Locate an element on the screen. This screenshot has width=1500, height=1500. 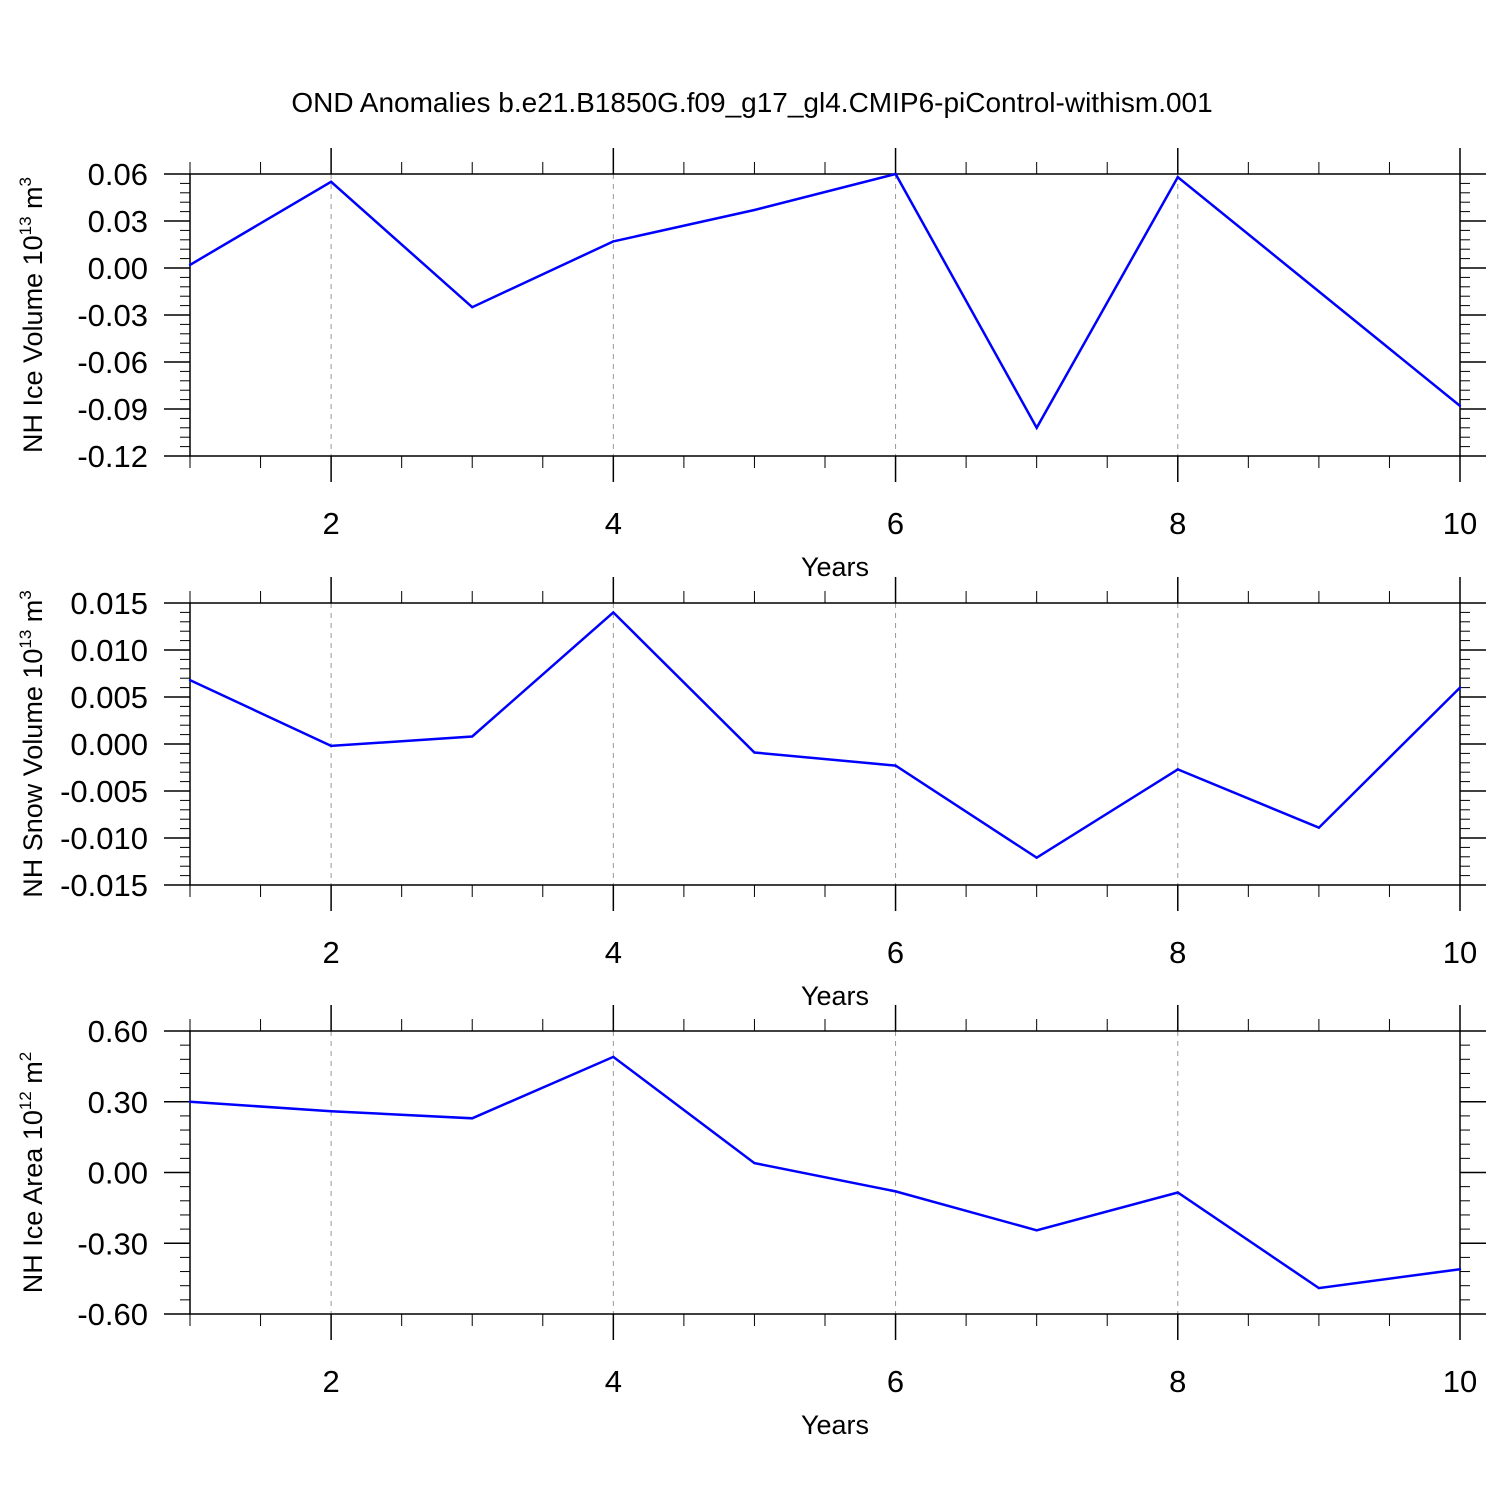
y-axis-title-main: NH Ice Area 10 is located at coordinates (33, 1201).